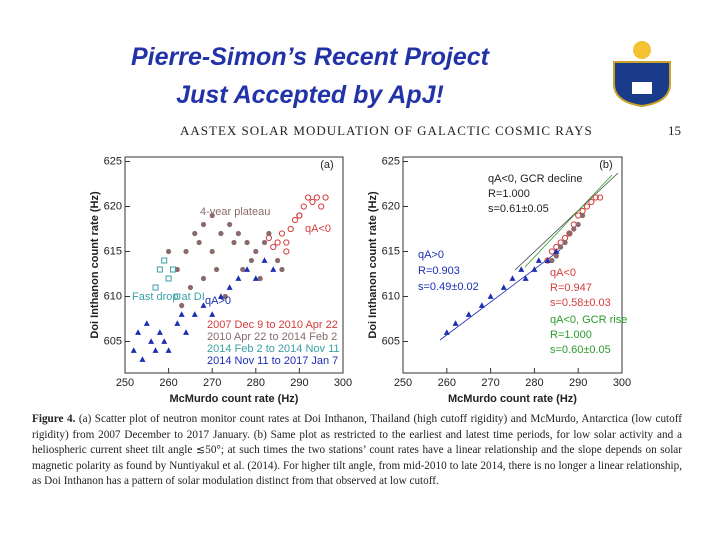  I want to click on annotation: s=0.61±0.05, so click(518, 209).